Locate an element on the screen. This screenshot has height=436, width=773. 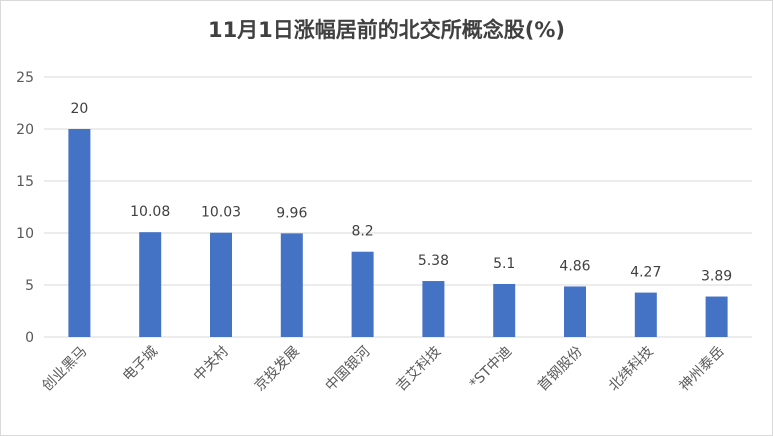
data-label: 10.08 is located at coordinates (150, 212).